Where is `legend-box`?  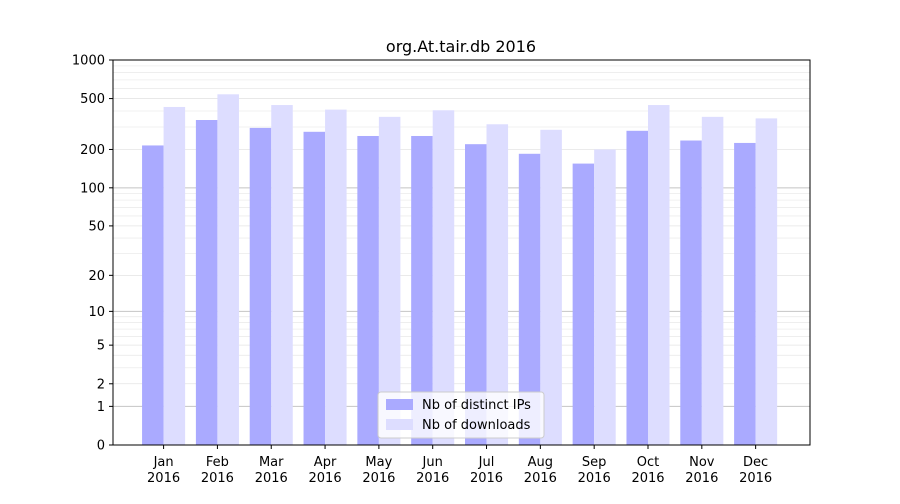 legend-box is located at coordinates (461, 415).